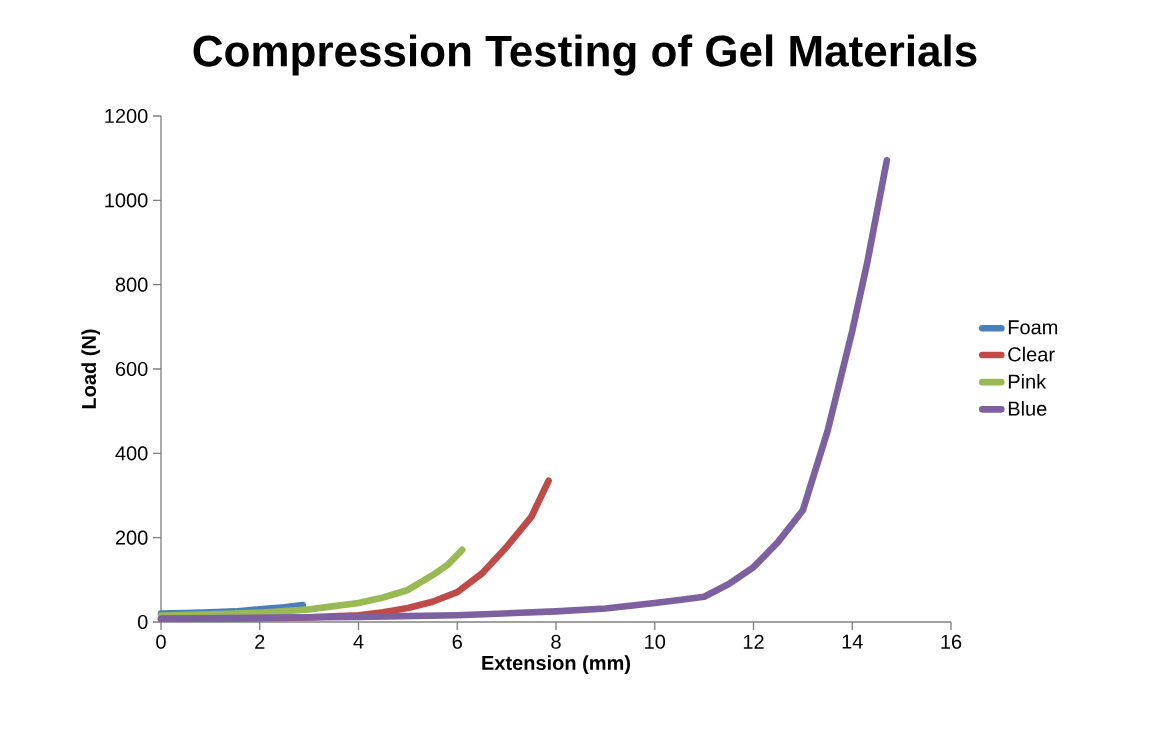 The image size is (1150, 734). Describe the element at coordinates (951, 641) in the screenshot. I see `x-tick-label: 16` at that location.